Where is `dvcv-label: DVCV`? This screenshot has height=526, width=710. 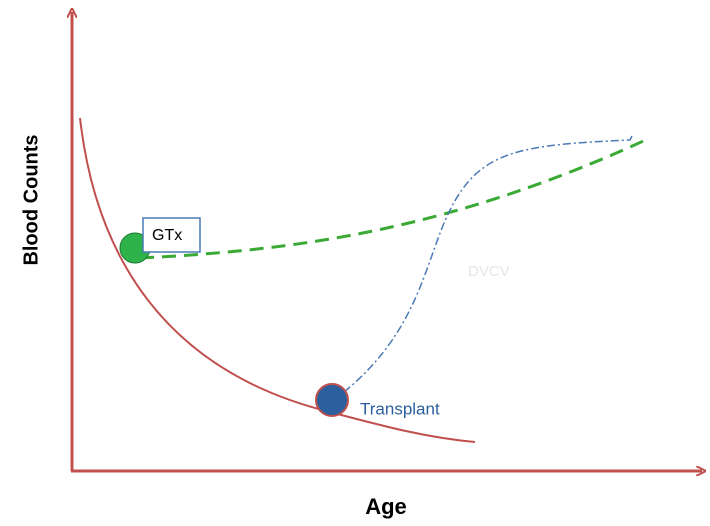 dvcv-label: DVCV is located at coordinates (489, 271).